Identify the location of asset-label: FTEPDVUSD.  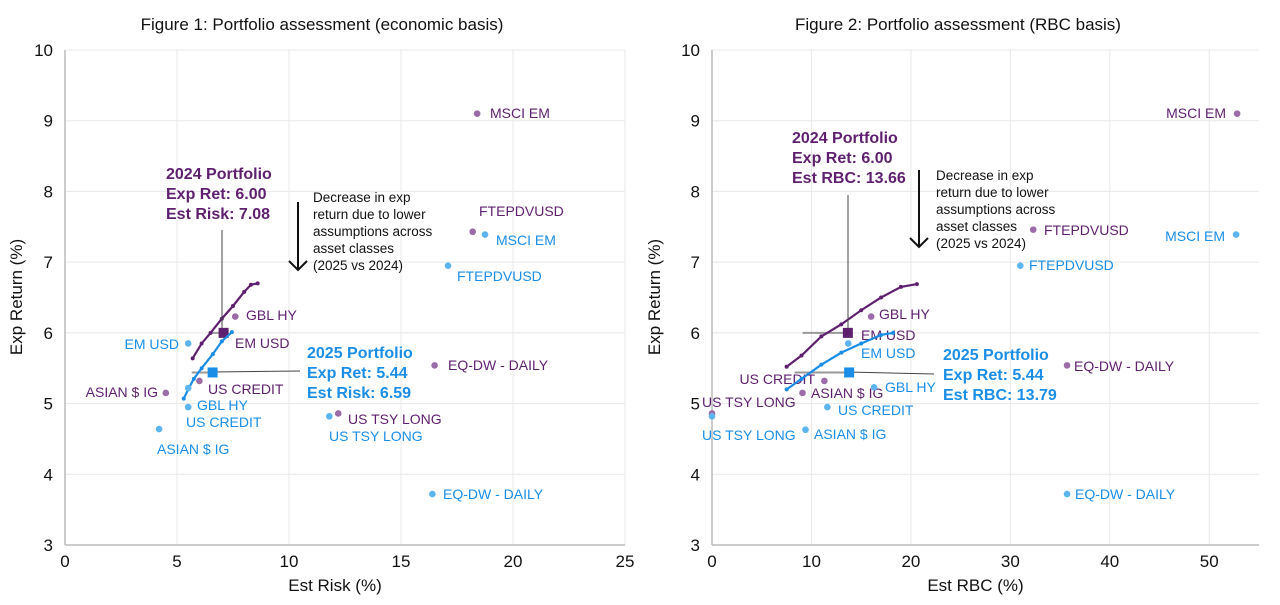
(521, 211).